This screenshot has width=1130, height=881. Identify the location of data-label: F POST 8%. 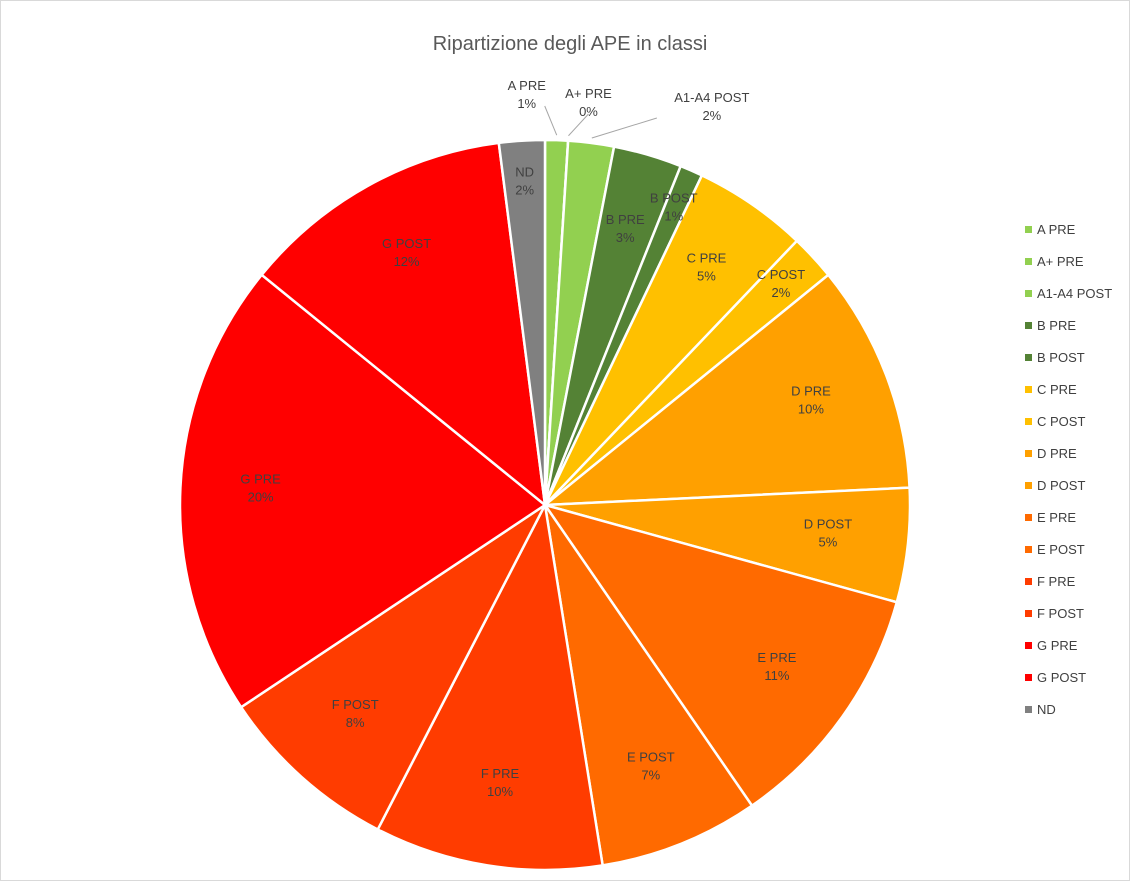
(355, 713).